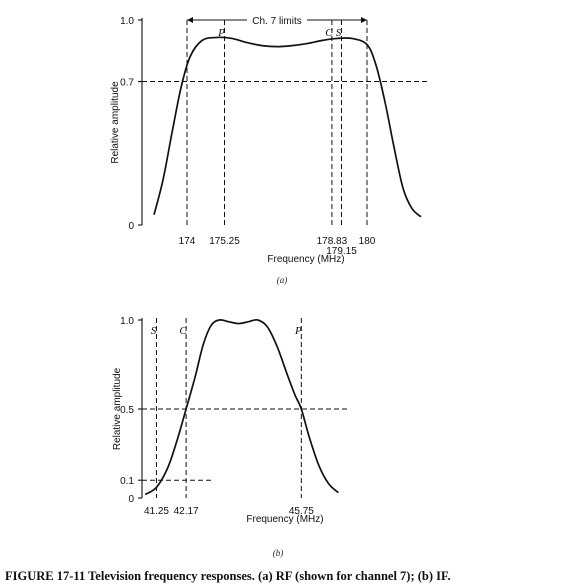 The image size is (582, 587). Describe the element at coordinates (187, 241) in the screenshot. I see `x-tick-label: 174` at that location.